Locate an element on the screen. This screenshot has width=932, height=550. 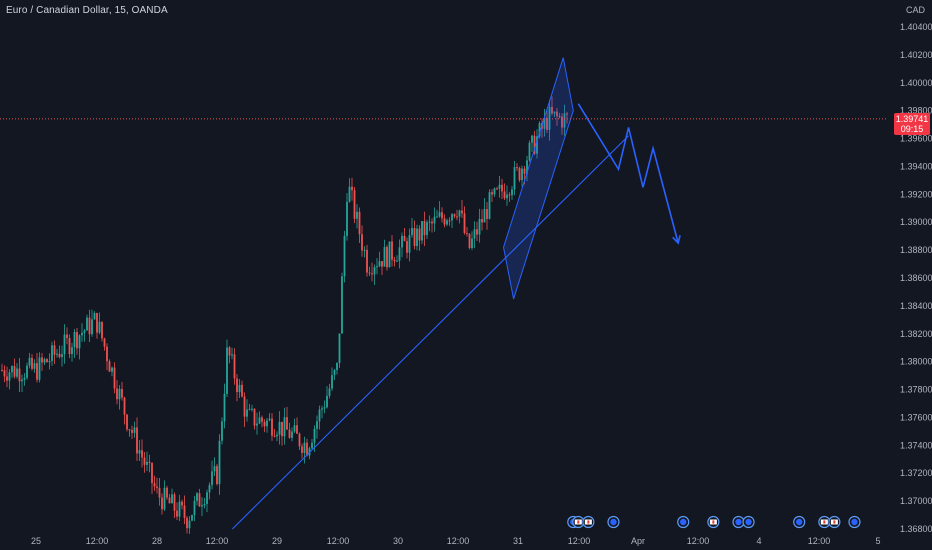
price-tick-label: 1.38200 is located at coordinates (916, 334).